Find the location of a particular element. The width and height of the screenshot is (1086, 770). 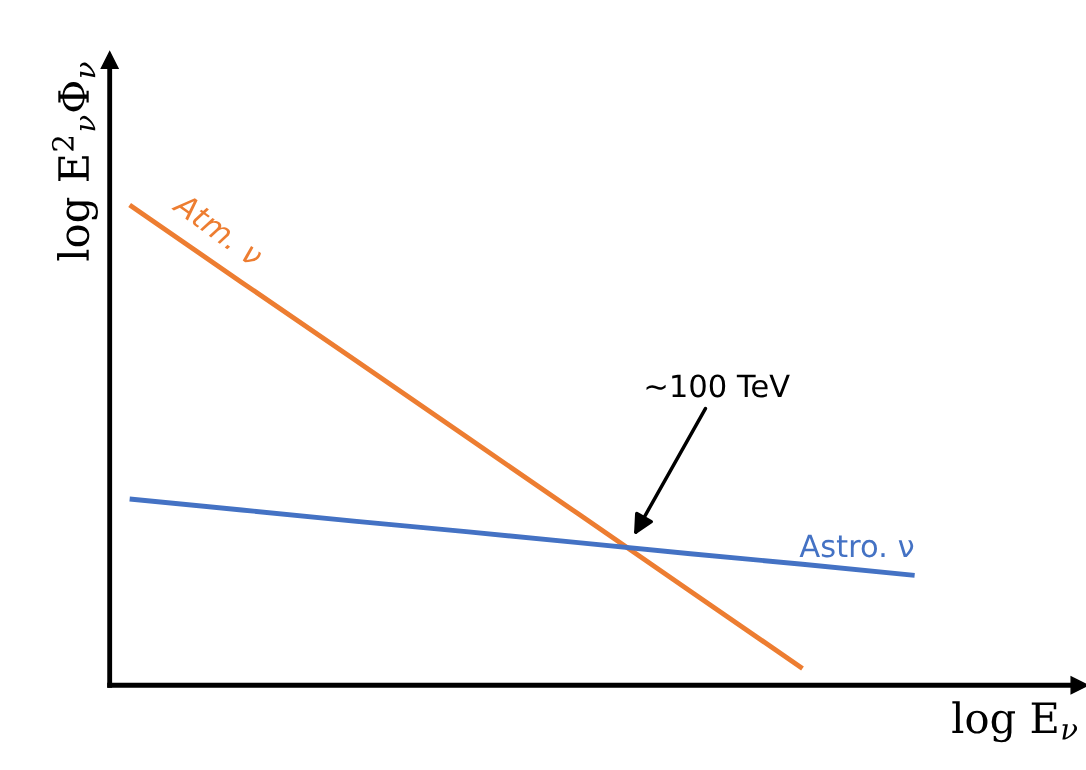

series-label: Astro. ν is located at coordinates (856, 546).